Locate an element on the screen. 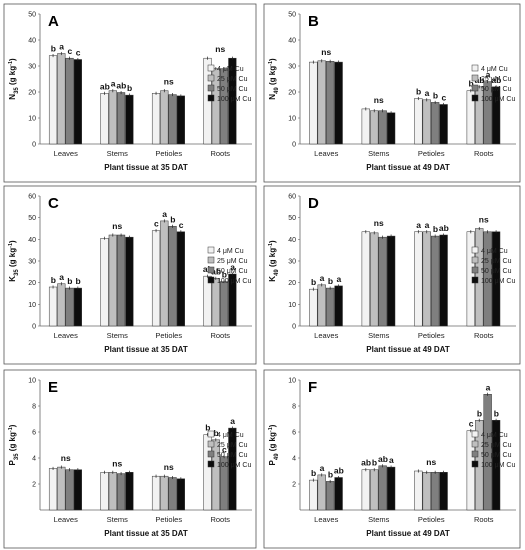  x-tick-label: Stems is located at coordinates (118, 153).